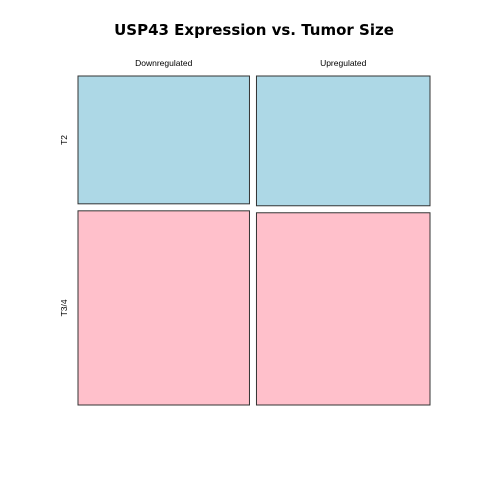  Describe the element at coordinates (254, 30) in the screenshot. I see `chart-title: USP43 Expression vs. Tumor Size` at that location.